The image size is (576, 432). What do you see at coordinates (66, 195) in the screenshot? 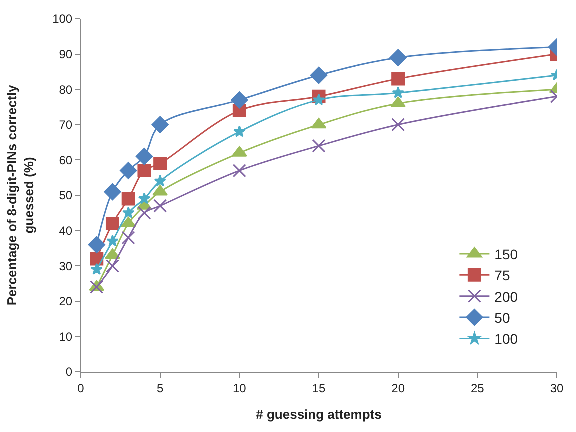
I see `y-tick-label: 50` at bounding box center [66, 195].